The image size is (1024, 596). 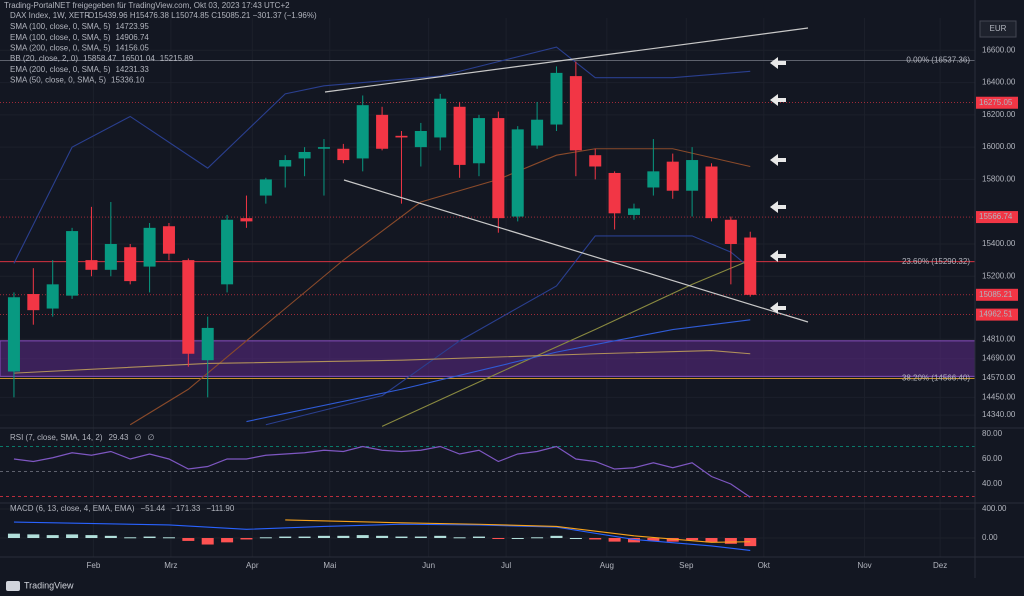 I want to click on indicator-value: 16501.04, so click(x=138, y=58).